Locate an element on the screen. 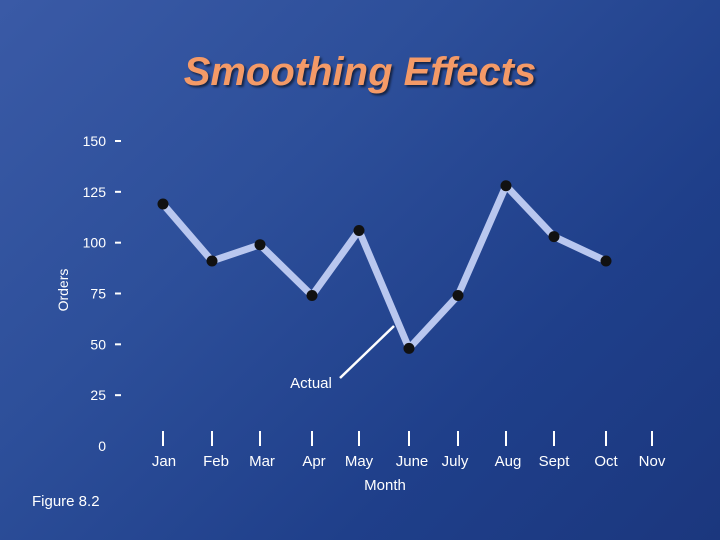 The height and width of the screenshot is (540, 720). x-tick-label: Nov is located at coordinates (652, 461).